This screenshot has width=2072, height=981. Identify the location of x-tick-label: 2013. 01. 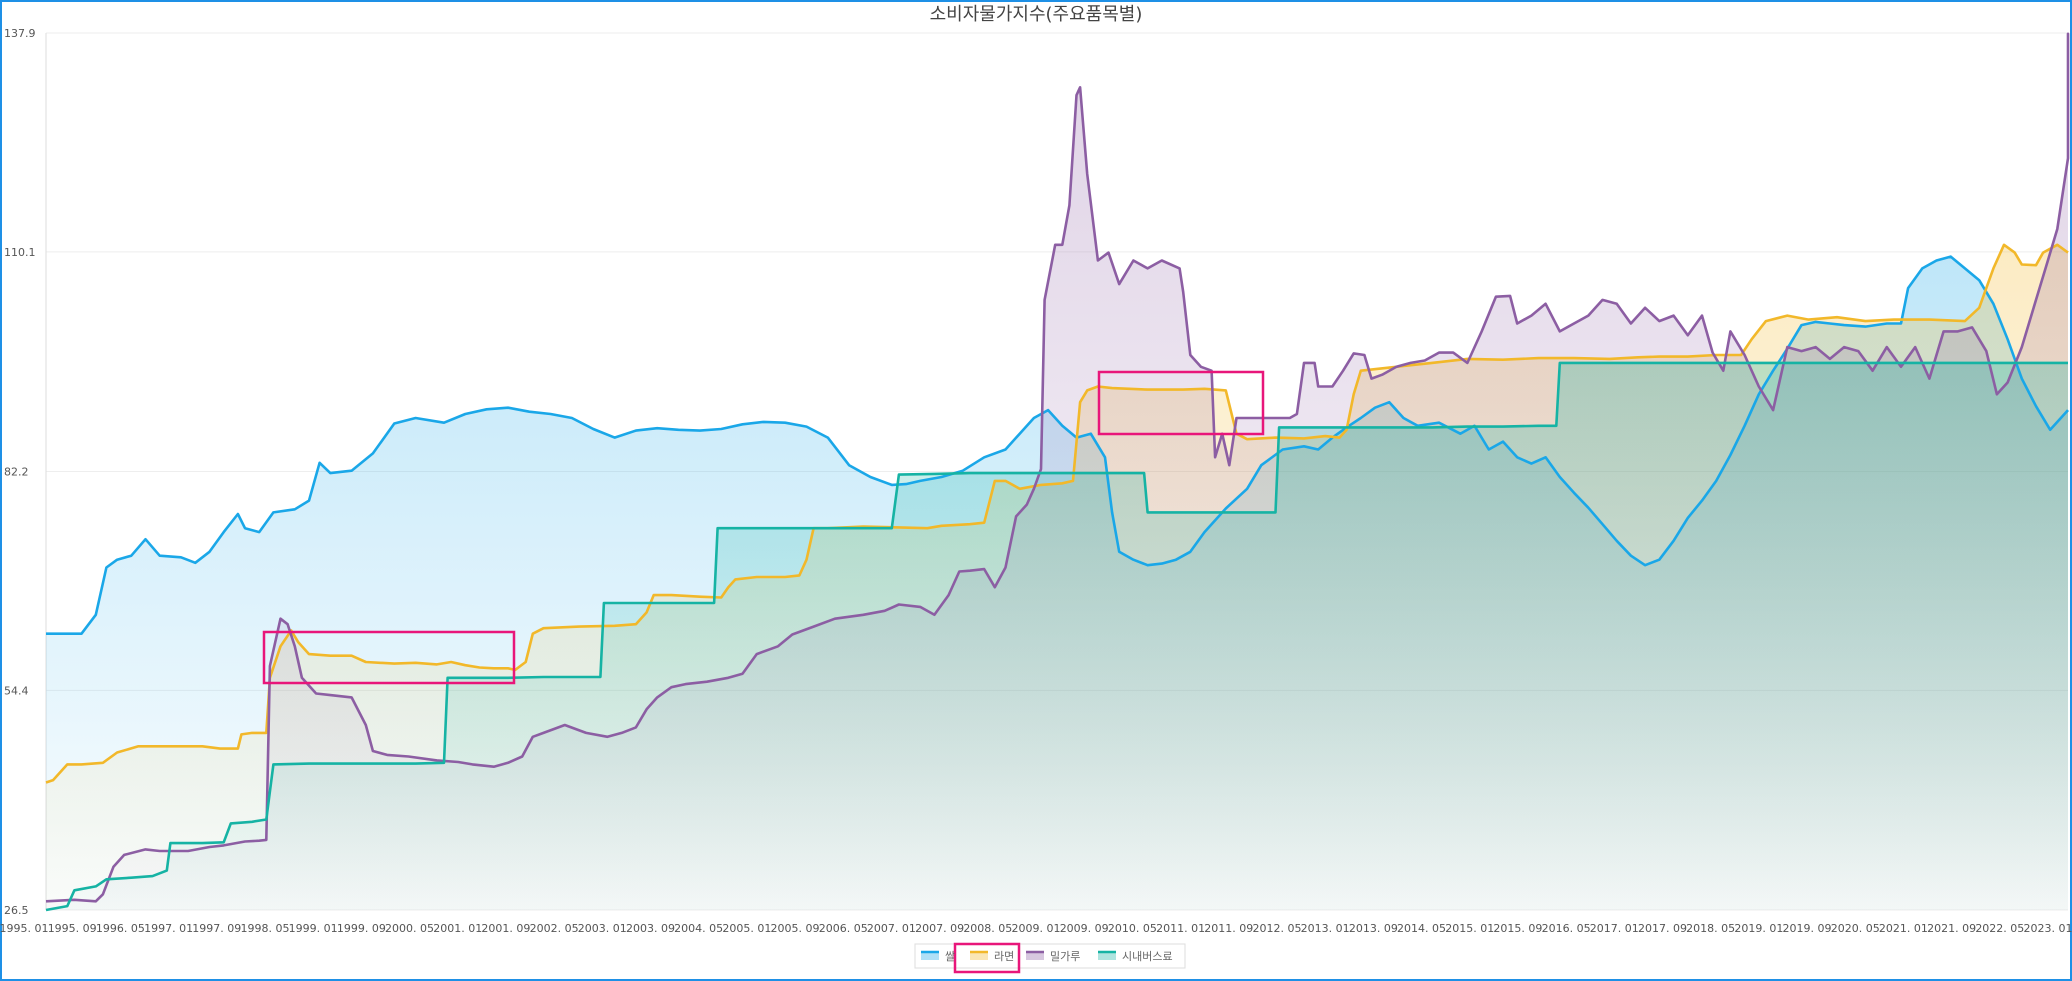
(1325, 928).